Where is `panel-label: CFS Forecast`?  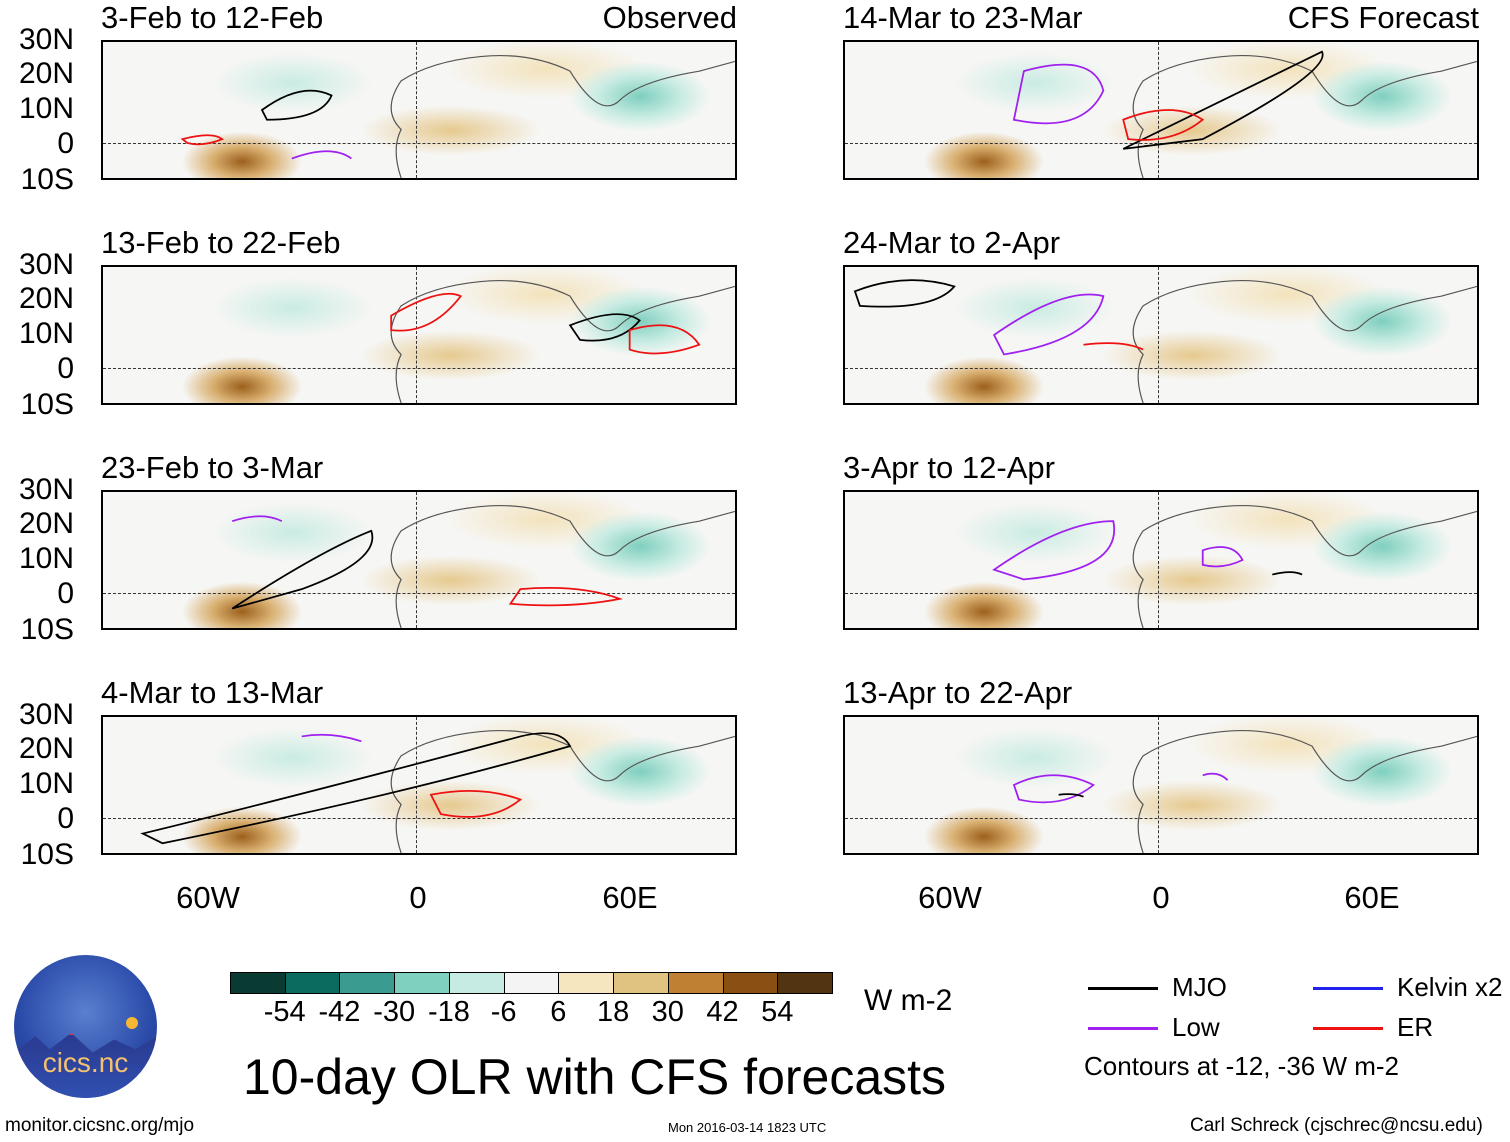 panel-label: CFS Forecast is located at coordinates (1383, 17).